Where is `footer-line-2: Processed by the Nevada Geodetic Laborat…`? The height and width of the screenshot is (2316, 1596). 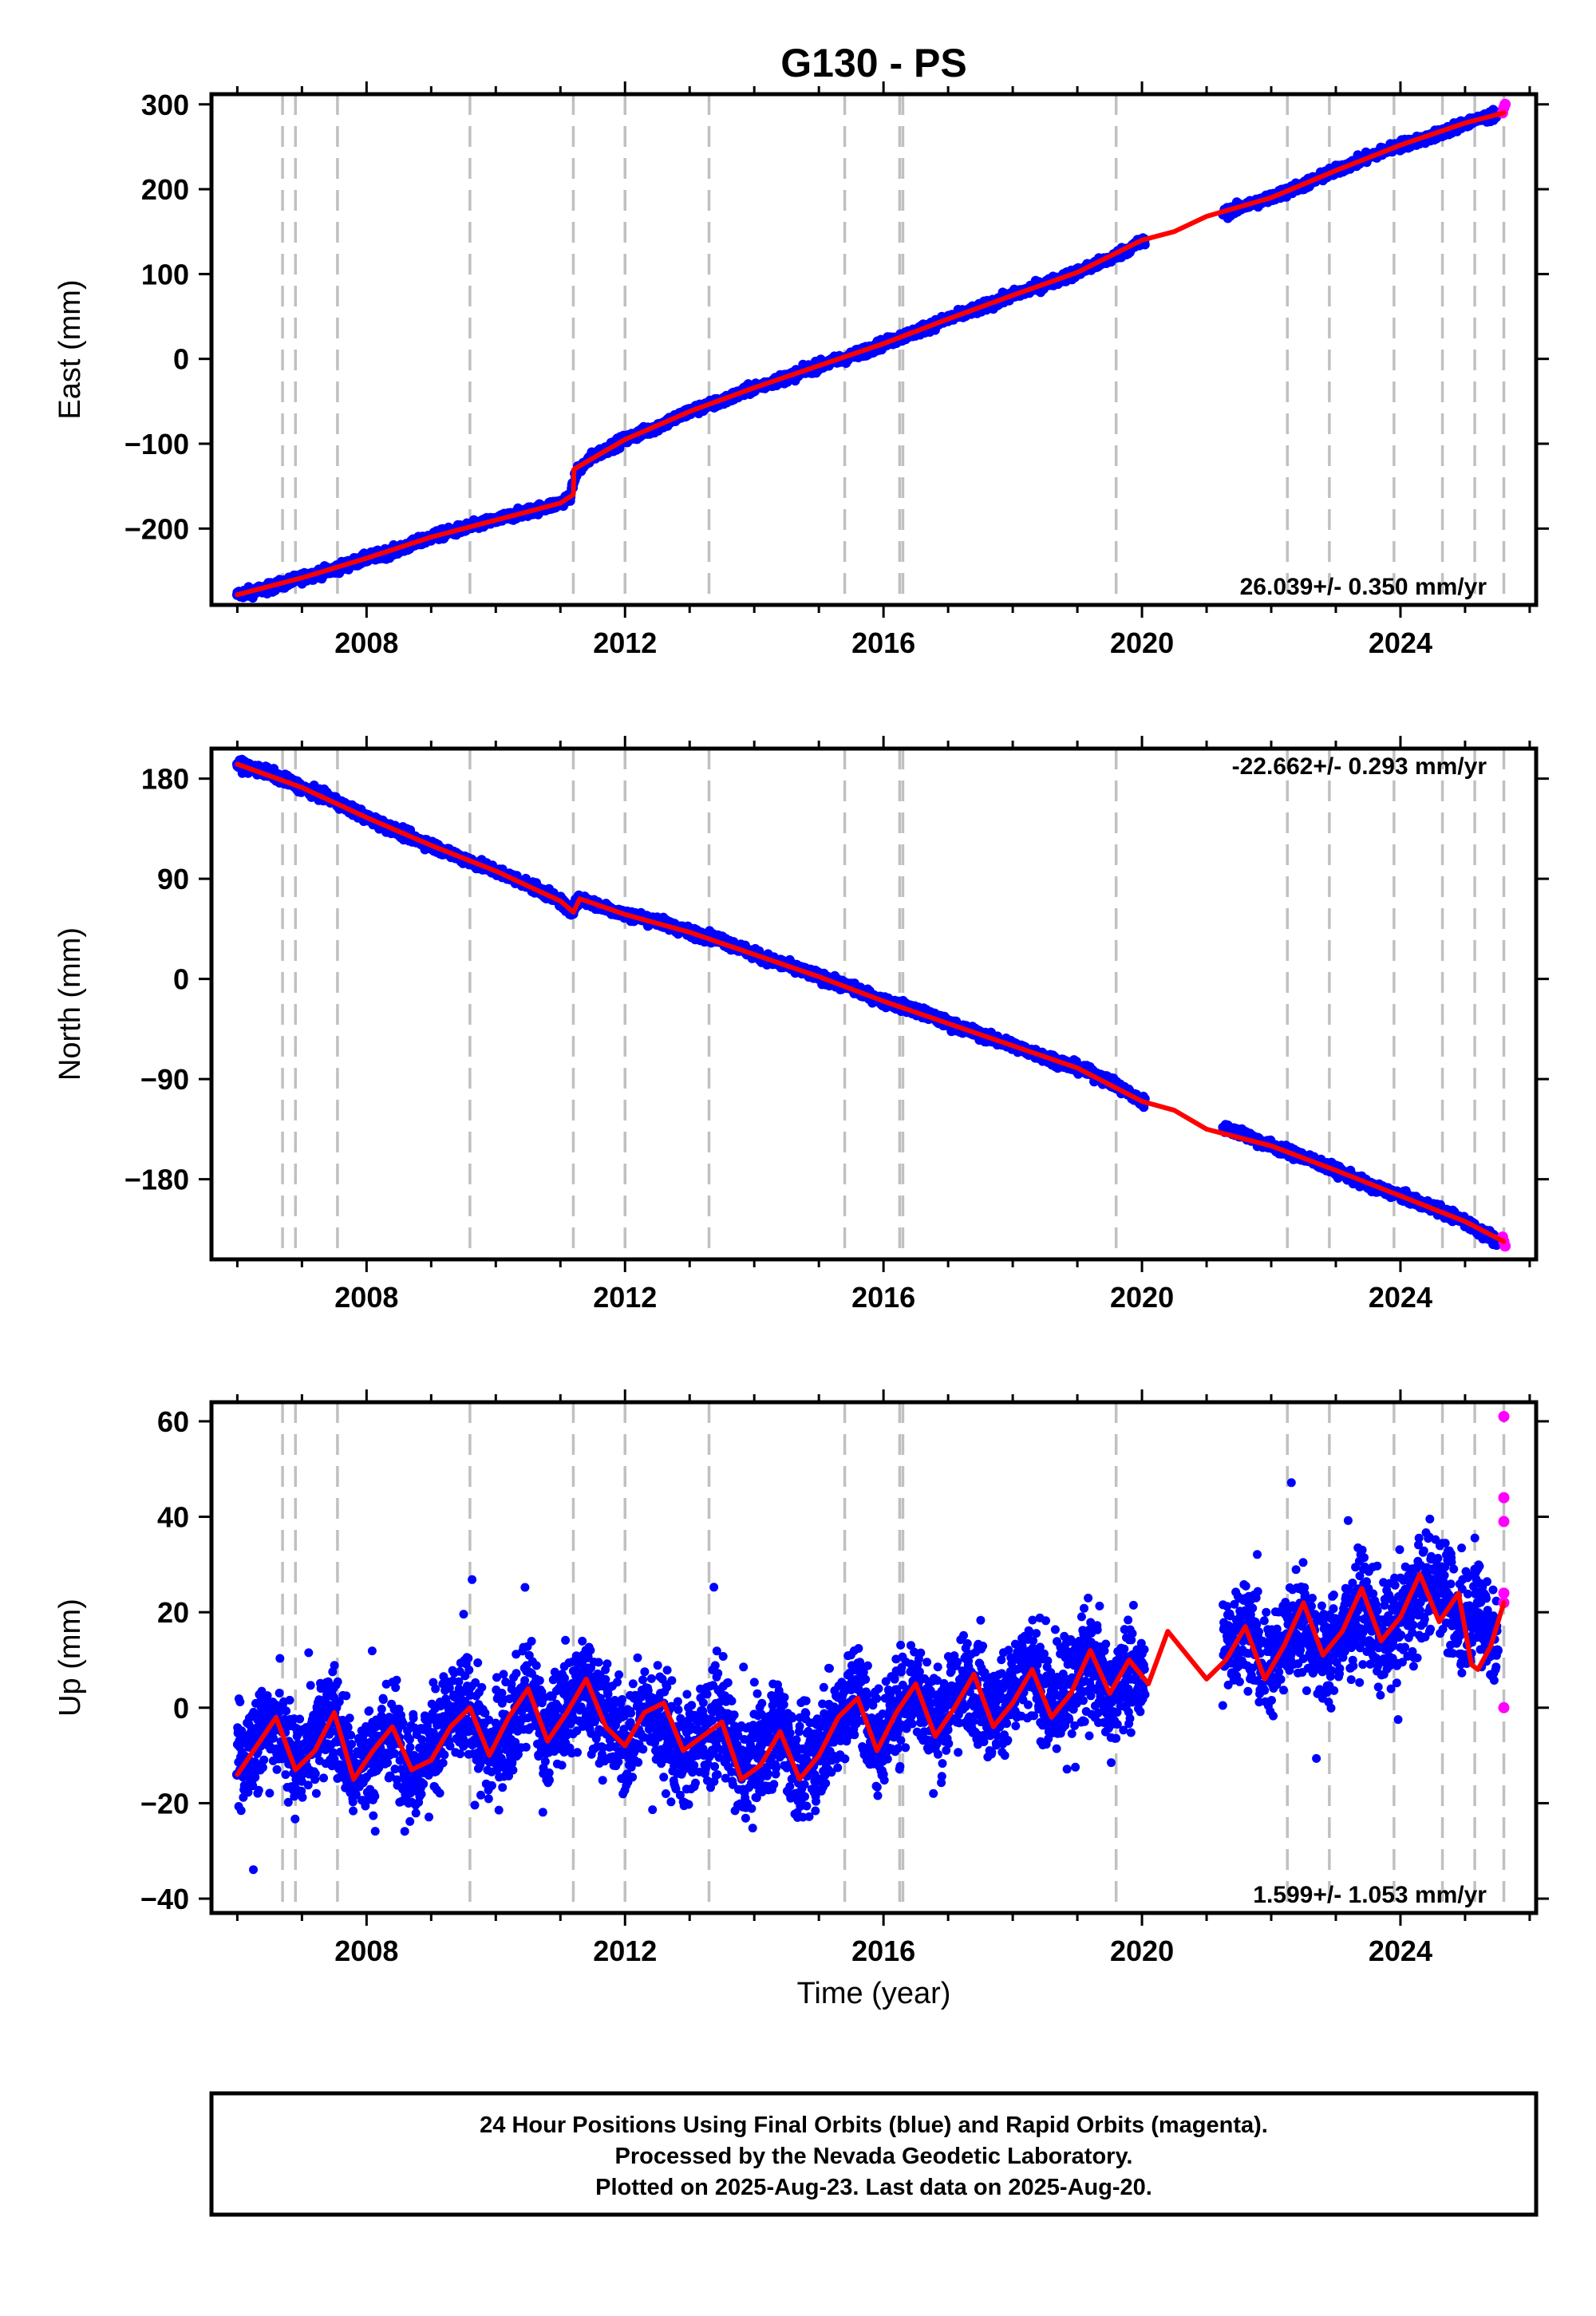 footer-line-2: Processed by the Nevada Geodetic Laborat… is located at coordinates (874, 2156).